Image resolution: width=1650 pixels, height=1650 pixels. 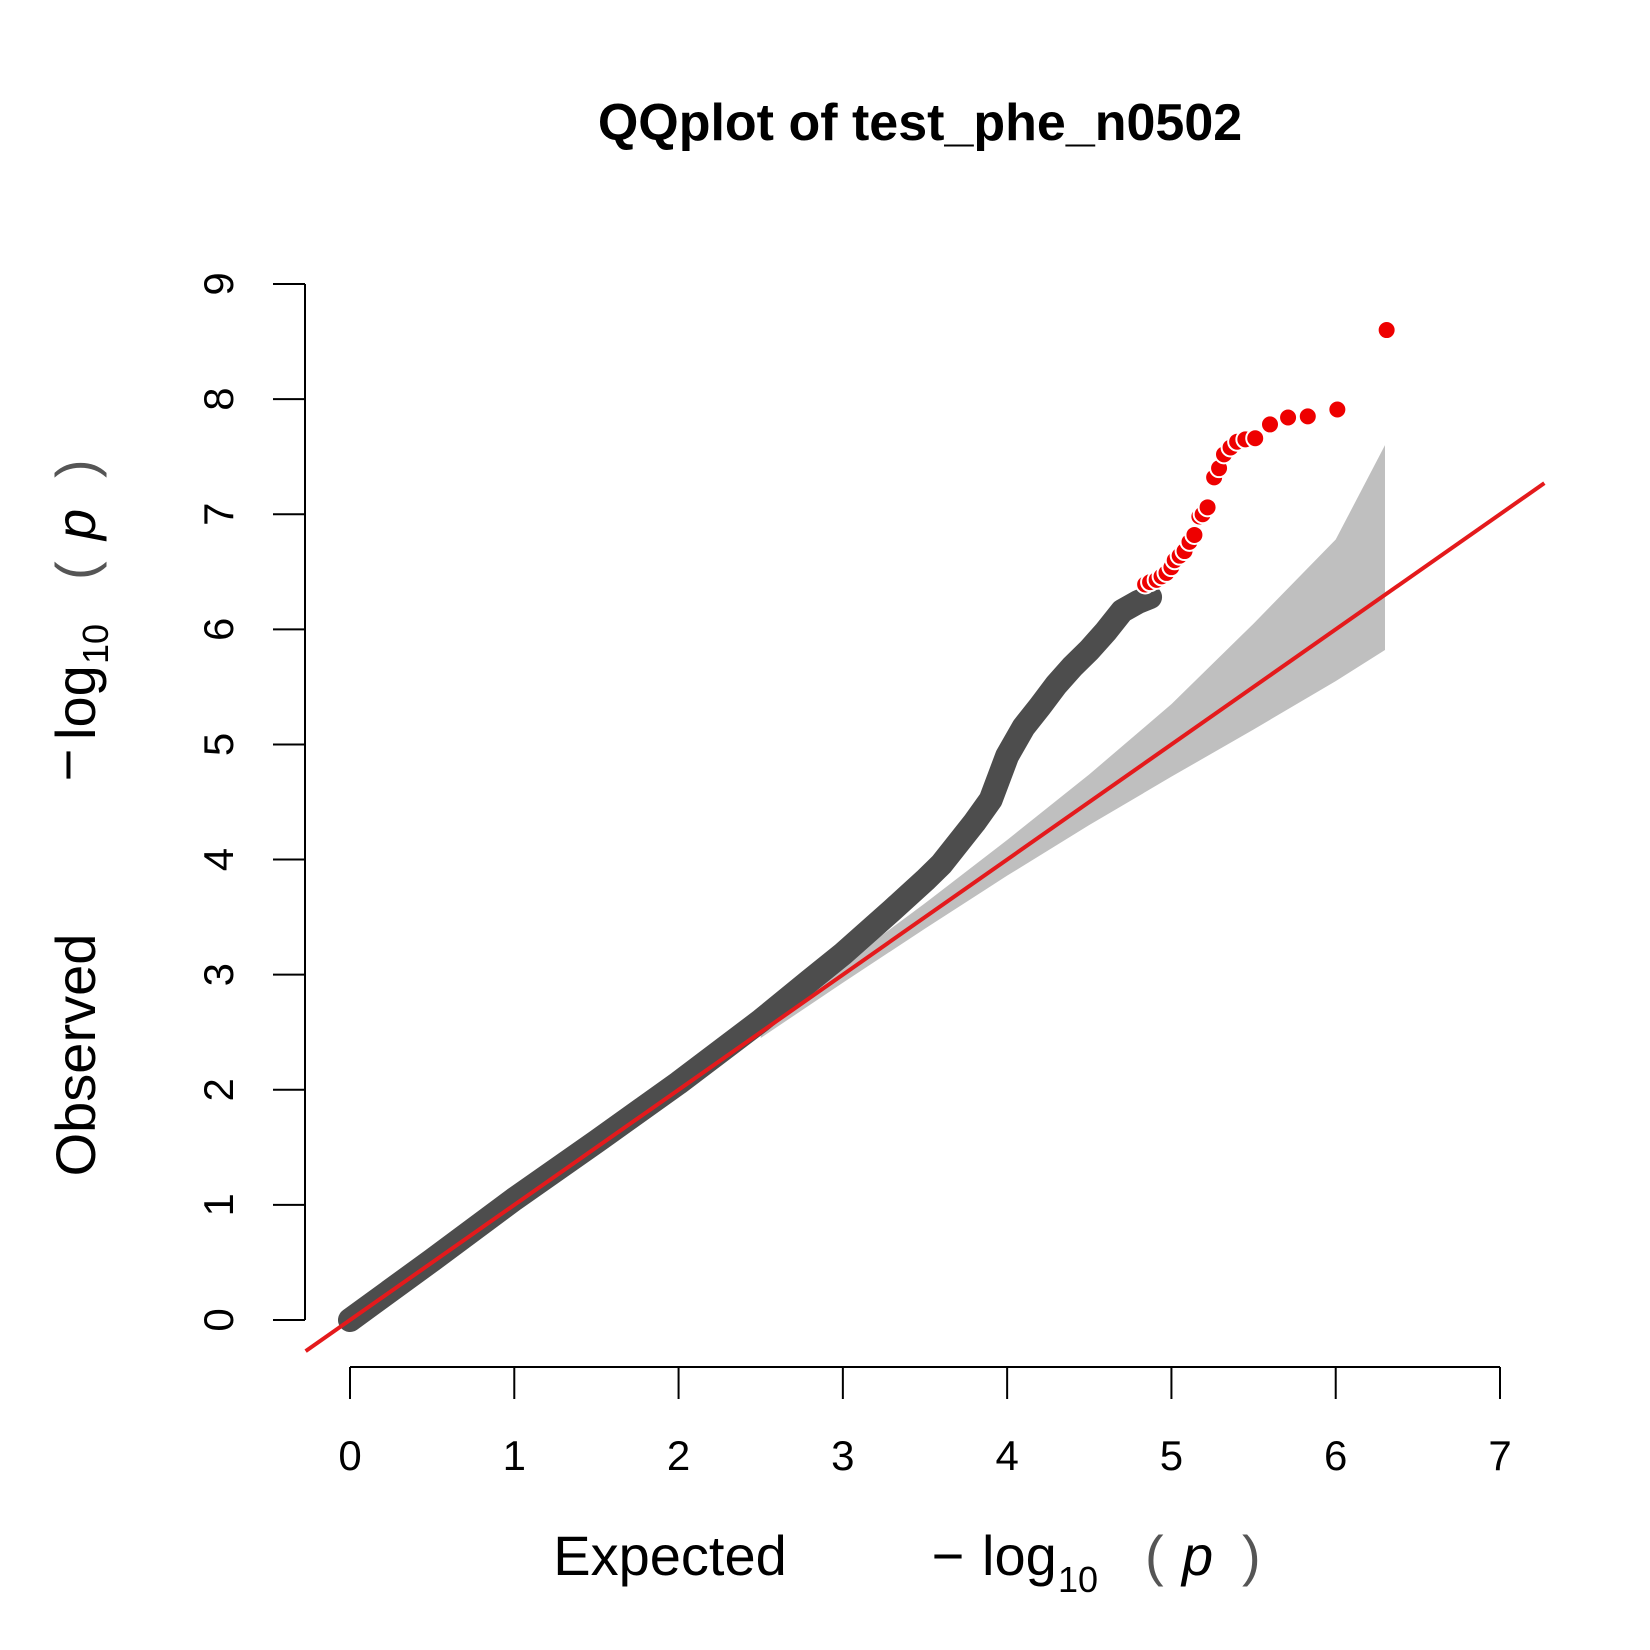 I want to click on y-tick-label: 3, so click(x=218, y=974).